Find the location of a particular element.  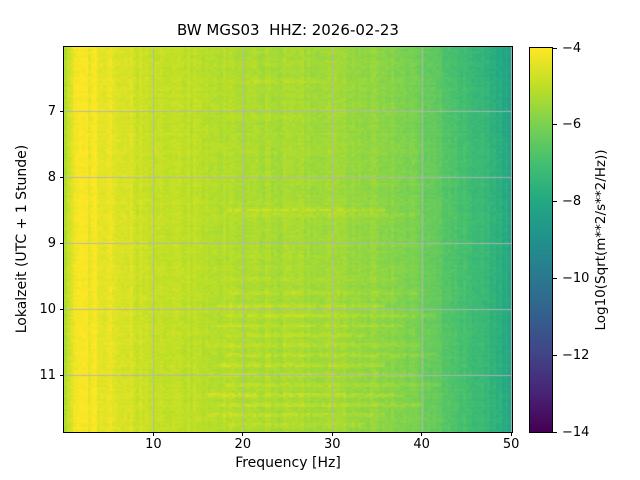

x-tick-label: 50 is located at coordinates (511, 444).